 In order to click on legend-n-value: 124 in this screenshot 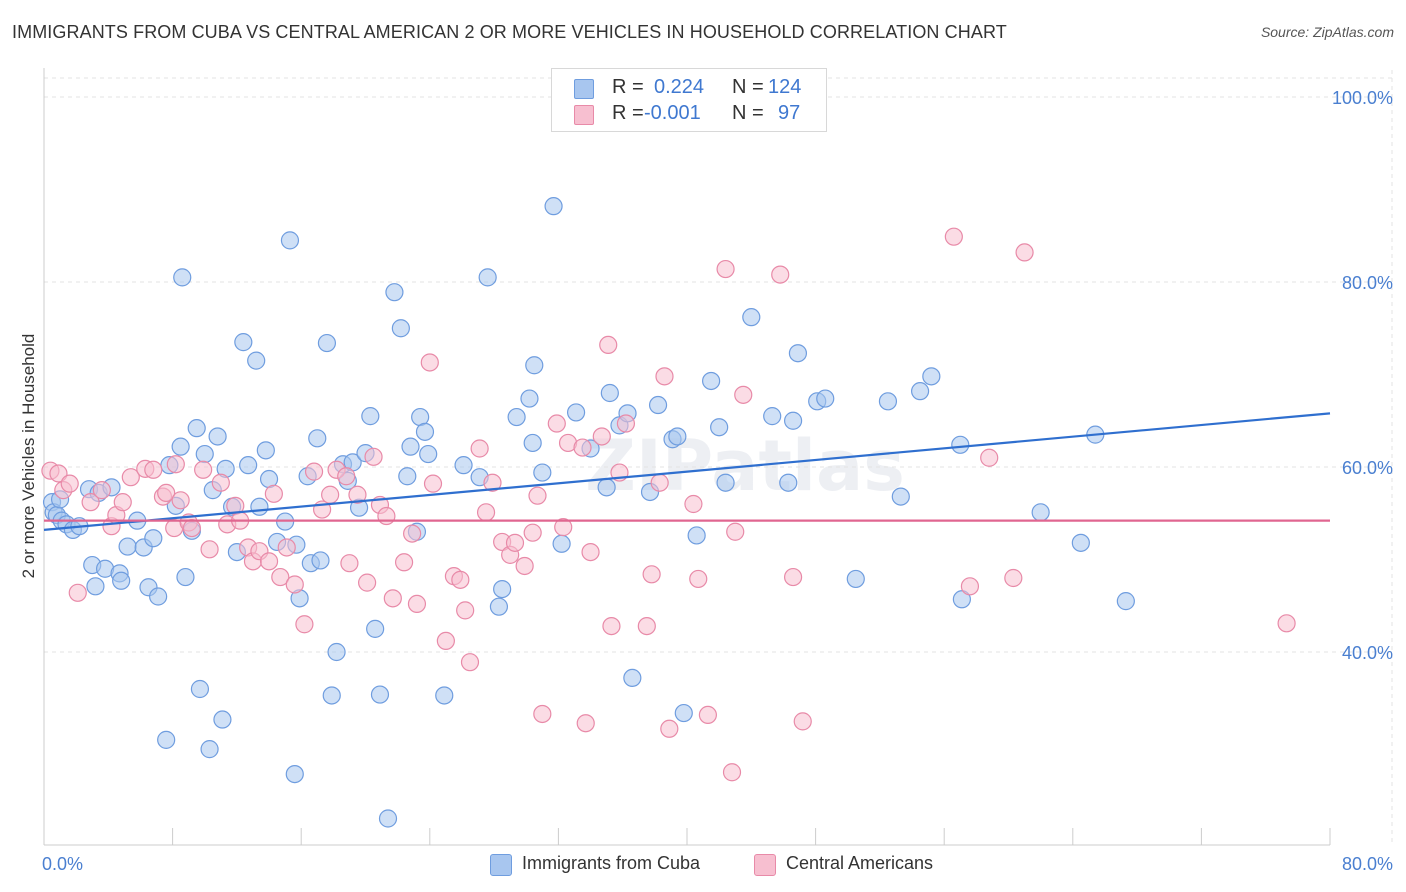, I will do `click(785, 87)`.